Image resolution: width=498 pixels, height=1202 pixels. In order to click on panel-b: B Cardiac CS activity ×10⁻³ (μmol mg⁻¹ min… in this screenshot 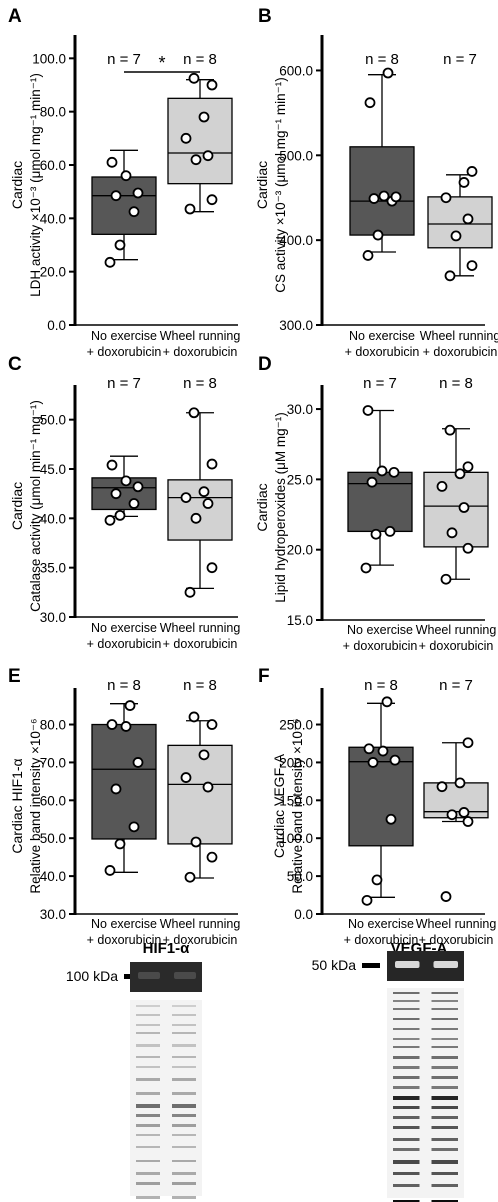, I will do `click(376, 182)`.